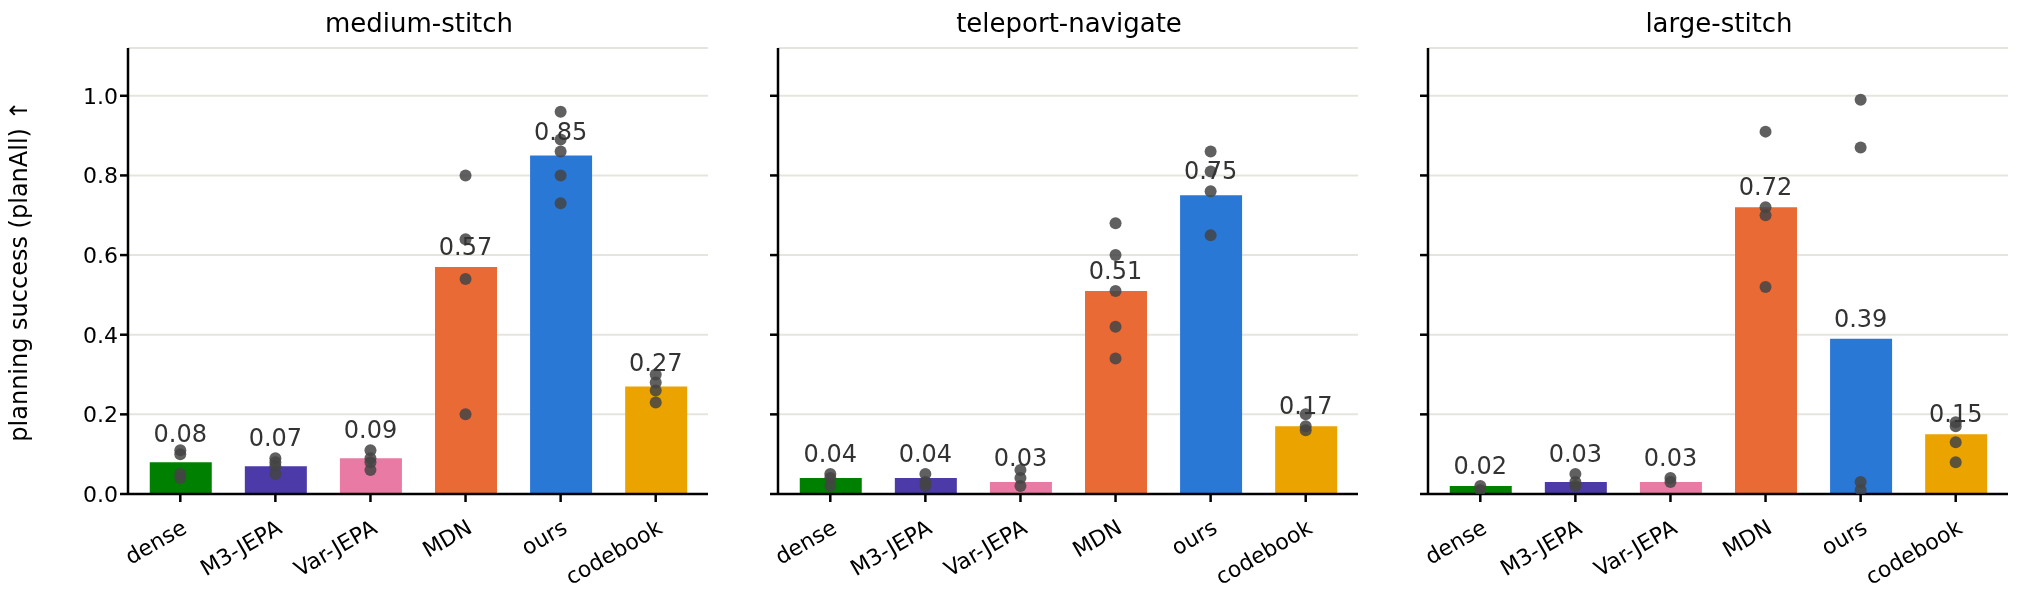  I want to click on chart-title: large-stitch, so click(1719, 24).